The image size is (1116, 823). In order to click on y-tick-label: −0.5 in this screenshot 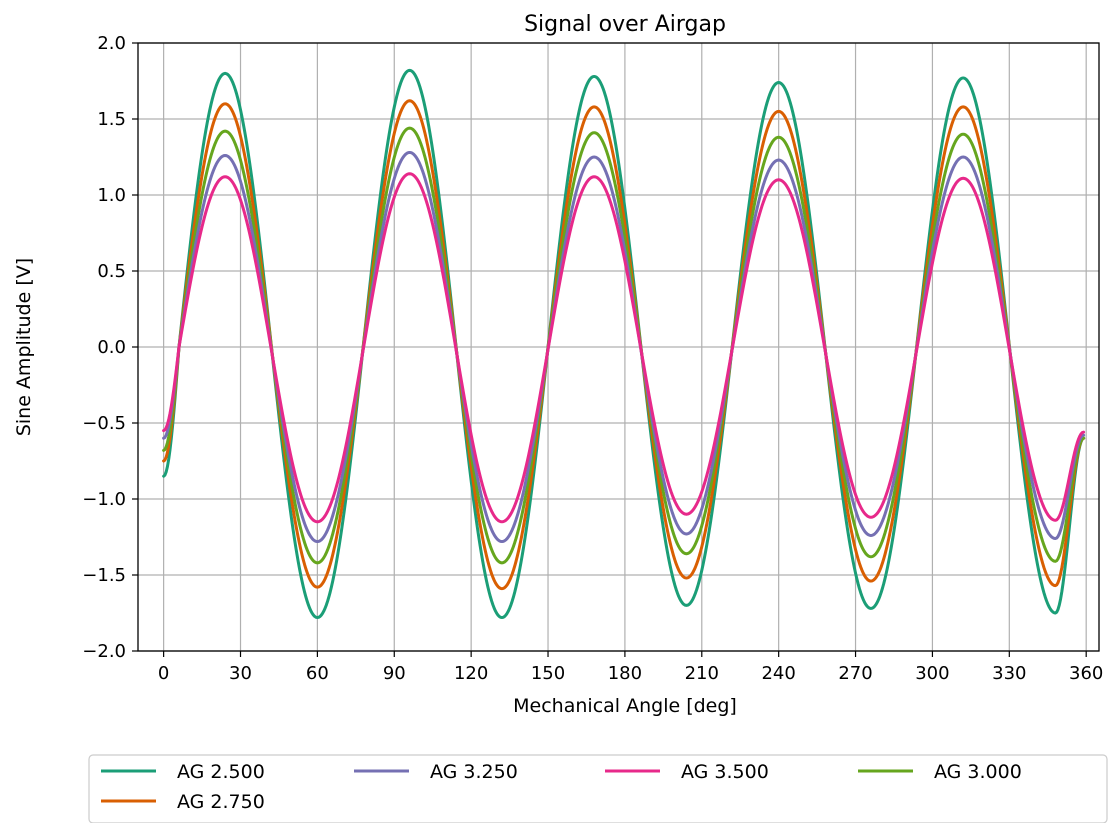, I will do `click(104, 423)`.